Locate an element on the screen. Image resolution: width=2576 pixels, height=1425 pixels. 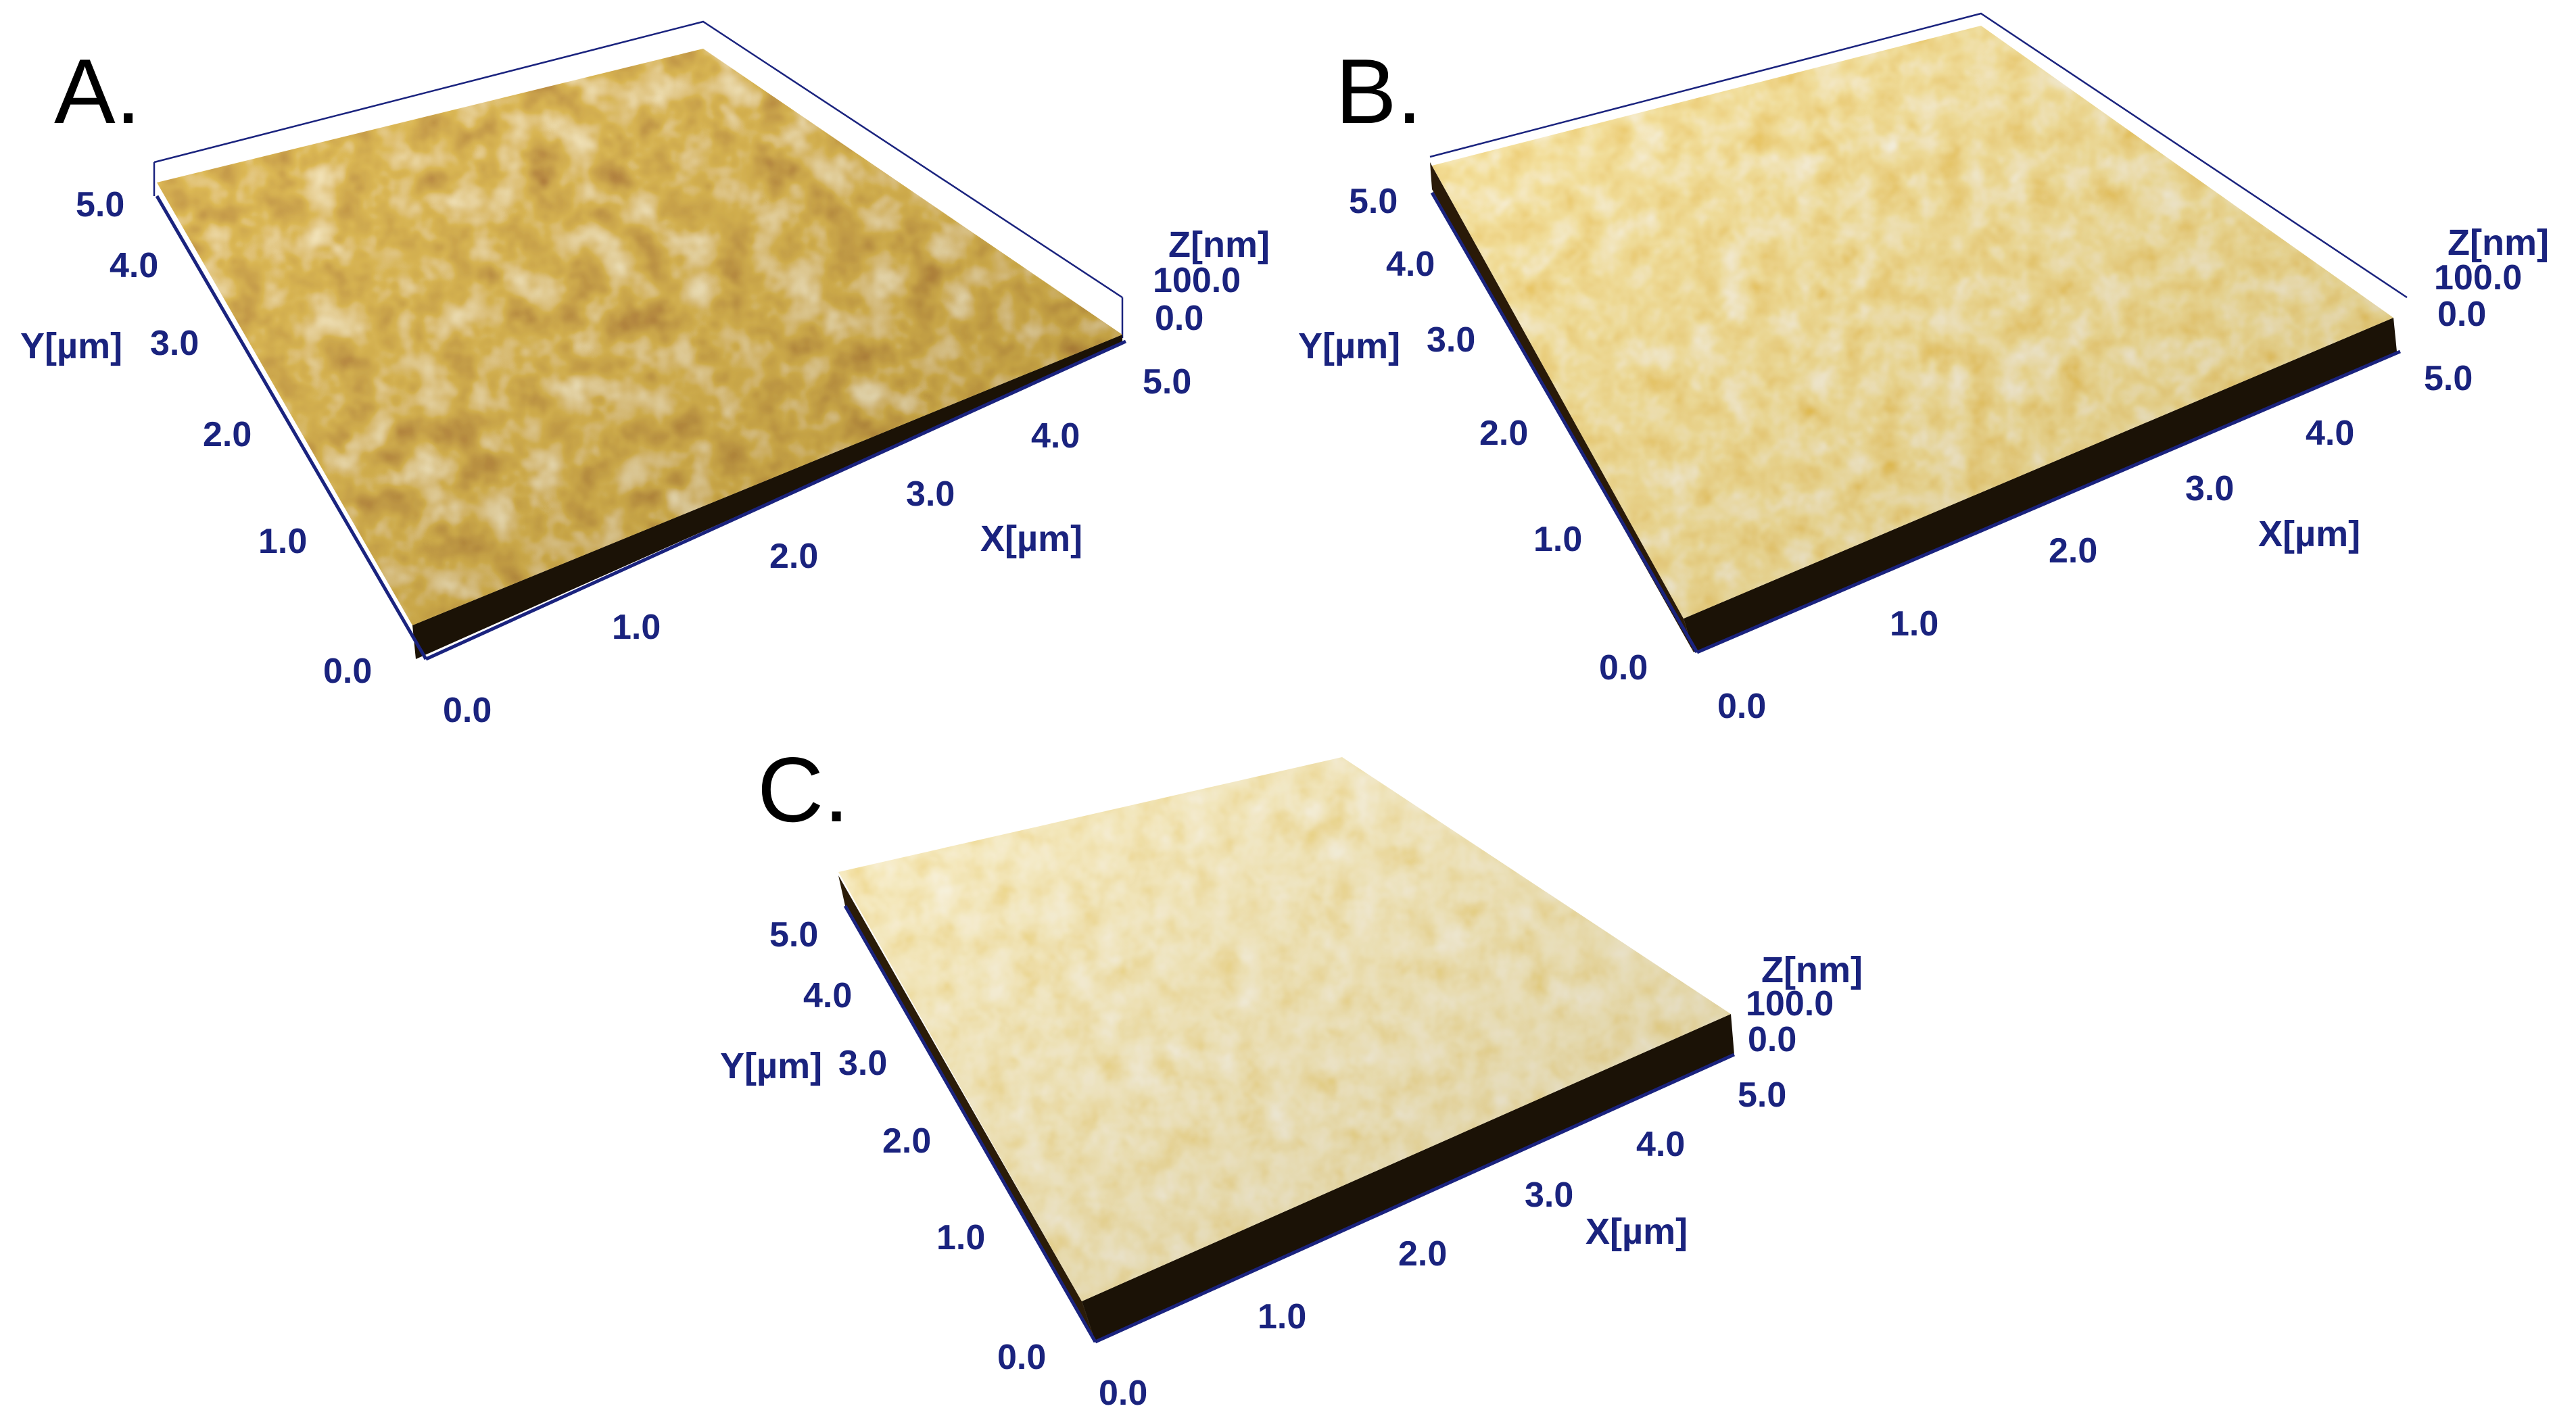
panel-c-y-tick-5: 5.0 is located at coordinates (793, 935).